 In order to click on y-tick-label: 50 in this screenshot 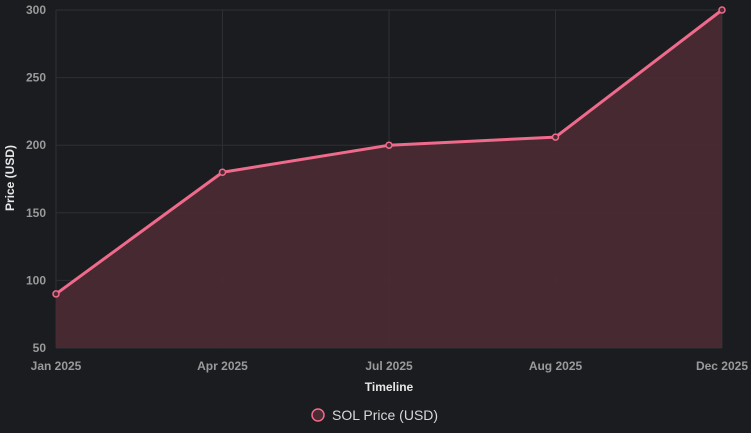, I will do `click(40, 348)`.